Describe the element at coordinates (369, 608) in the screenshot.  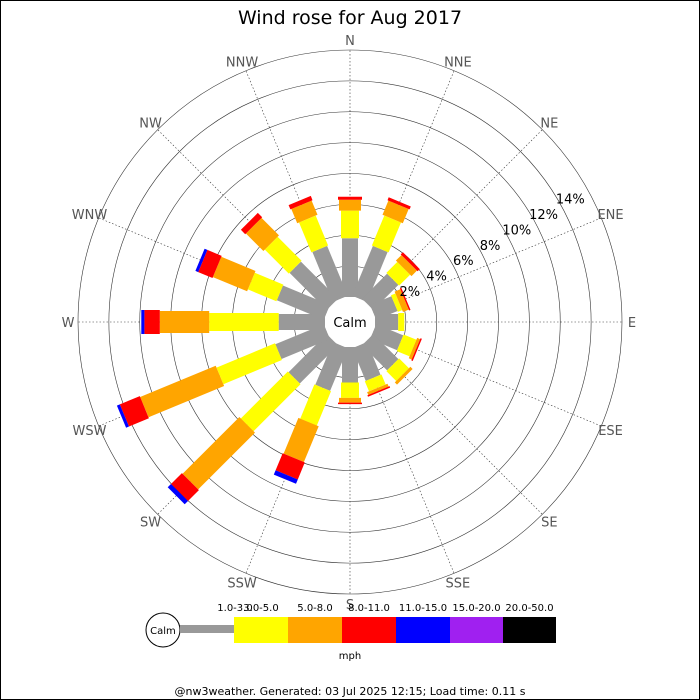
I see `legend-label: 8.0-11.0` at that location.